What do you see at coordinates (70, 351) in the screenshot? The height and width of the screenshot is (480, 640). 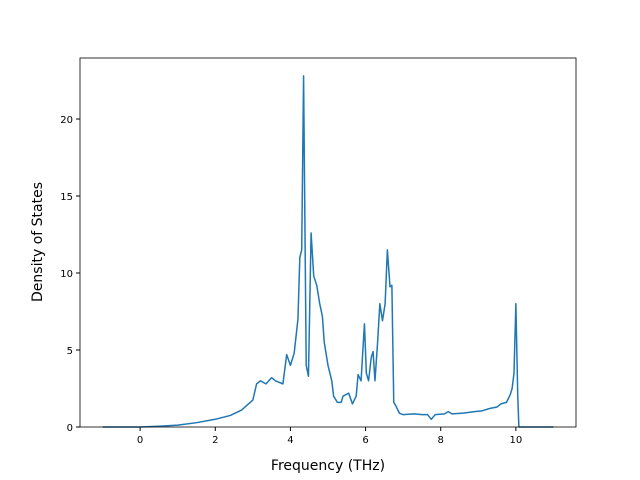 I see `y-tick-label: 5` at bounding box center [70, 351].